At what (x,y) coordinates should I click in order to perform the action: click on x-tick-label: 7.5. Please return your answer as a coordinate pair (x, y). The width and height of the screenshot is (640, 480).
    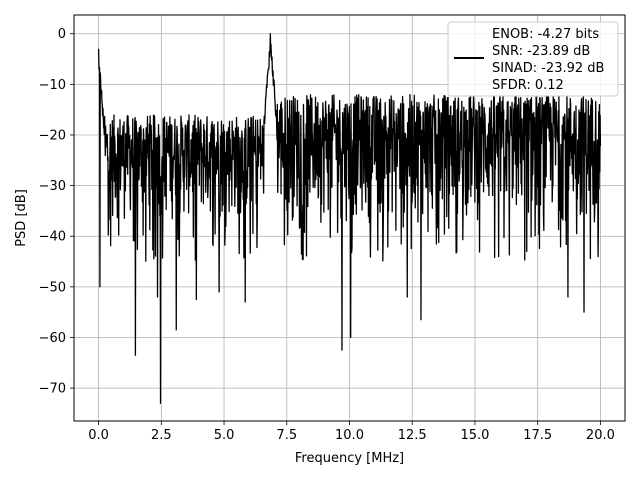
    Looking at the image, I should click on (286, 435).